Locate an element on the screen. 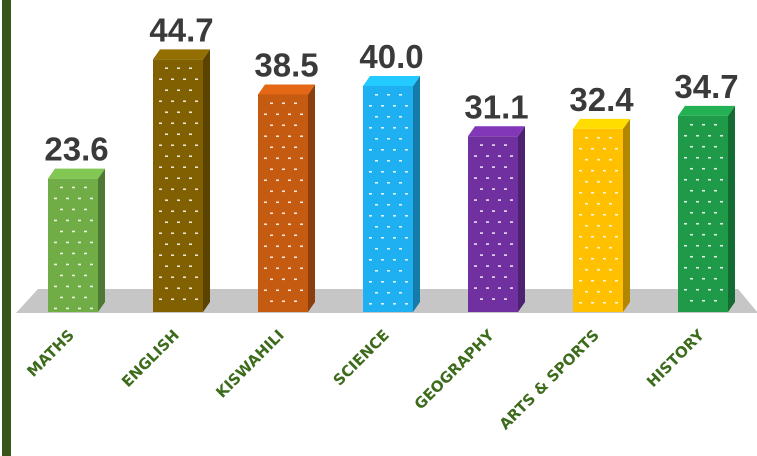 This screenshot has width=757, height=456. bar-kiswahili is located at coordinates (286, 198).